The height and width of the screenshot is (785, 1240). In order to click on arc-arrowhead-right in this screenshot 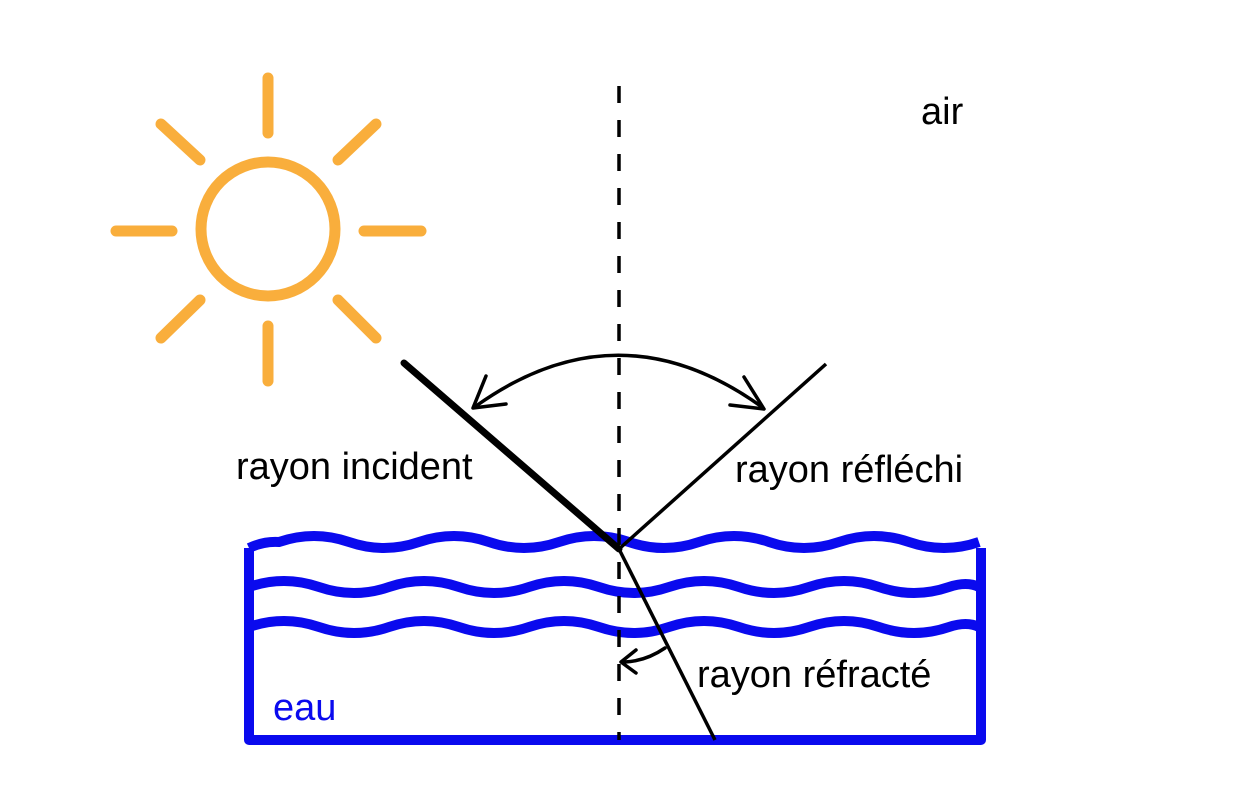, I will do `click(747, 393)`.